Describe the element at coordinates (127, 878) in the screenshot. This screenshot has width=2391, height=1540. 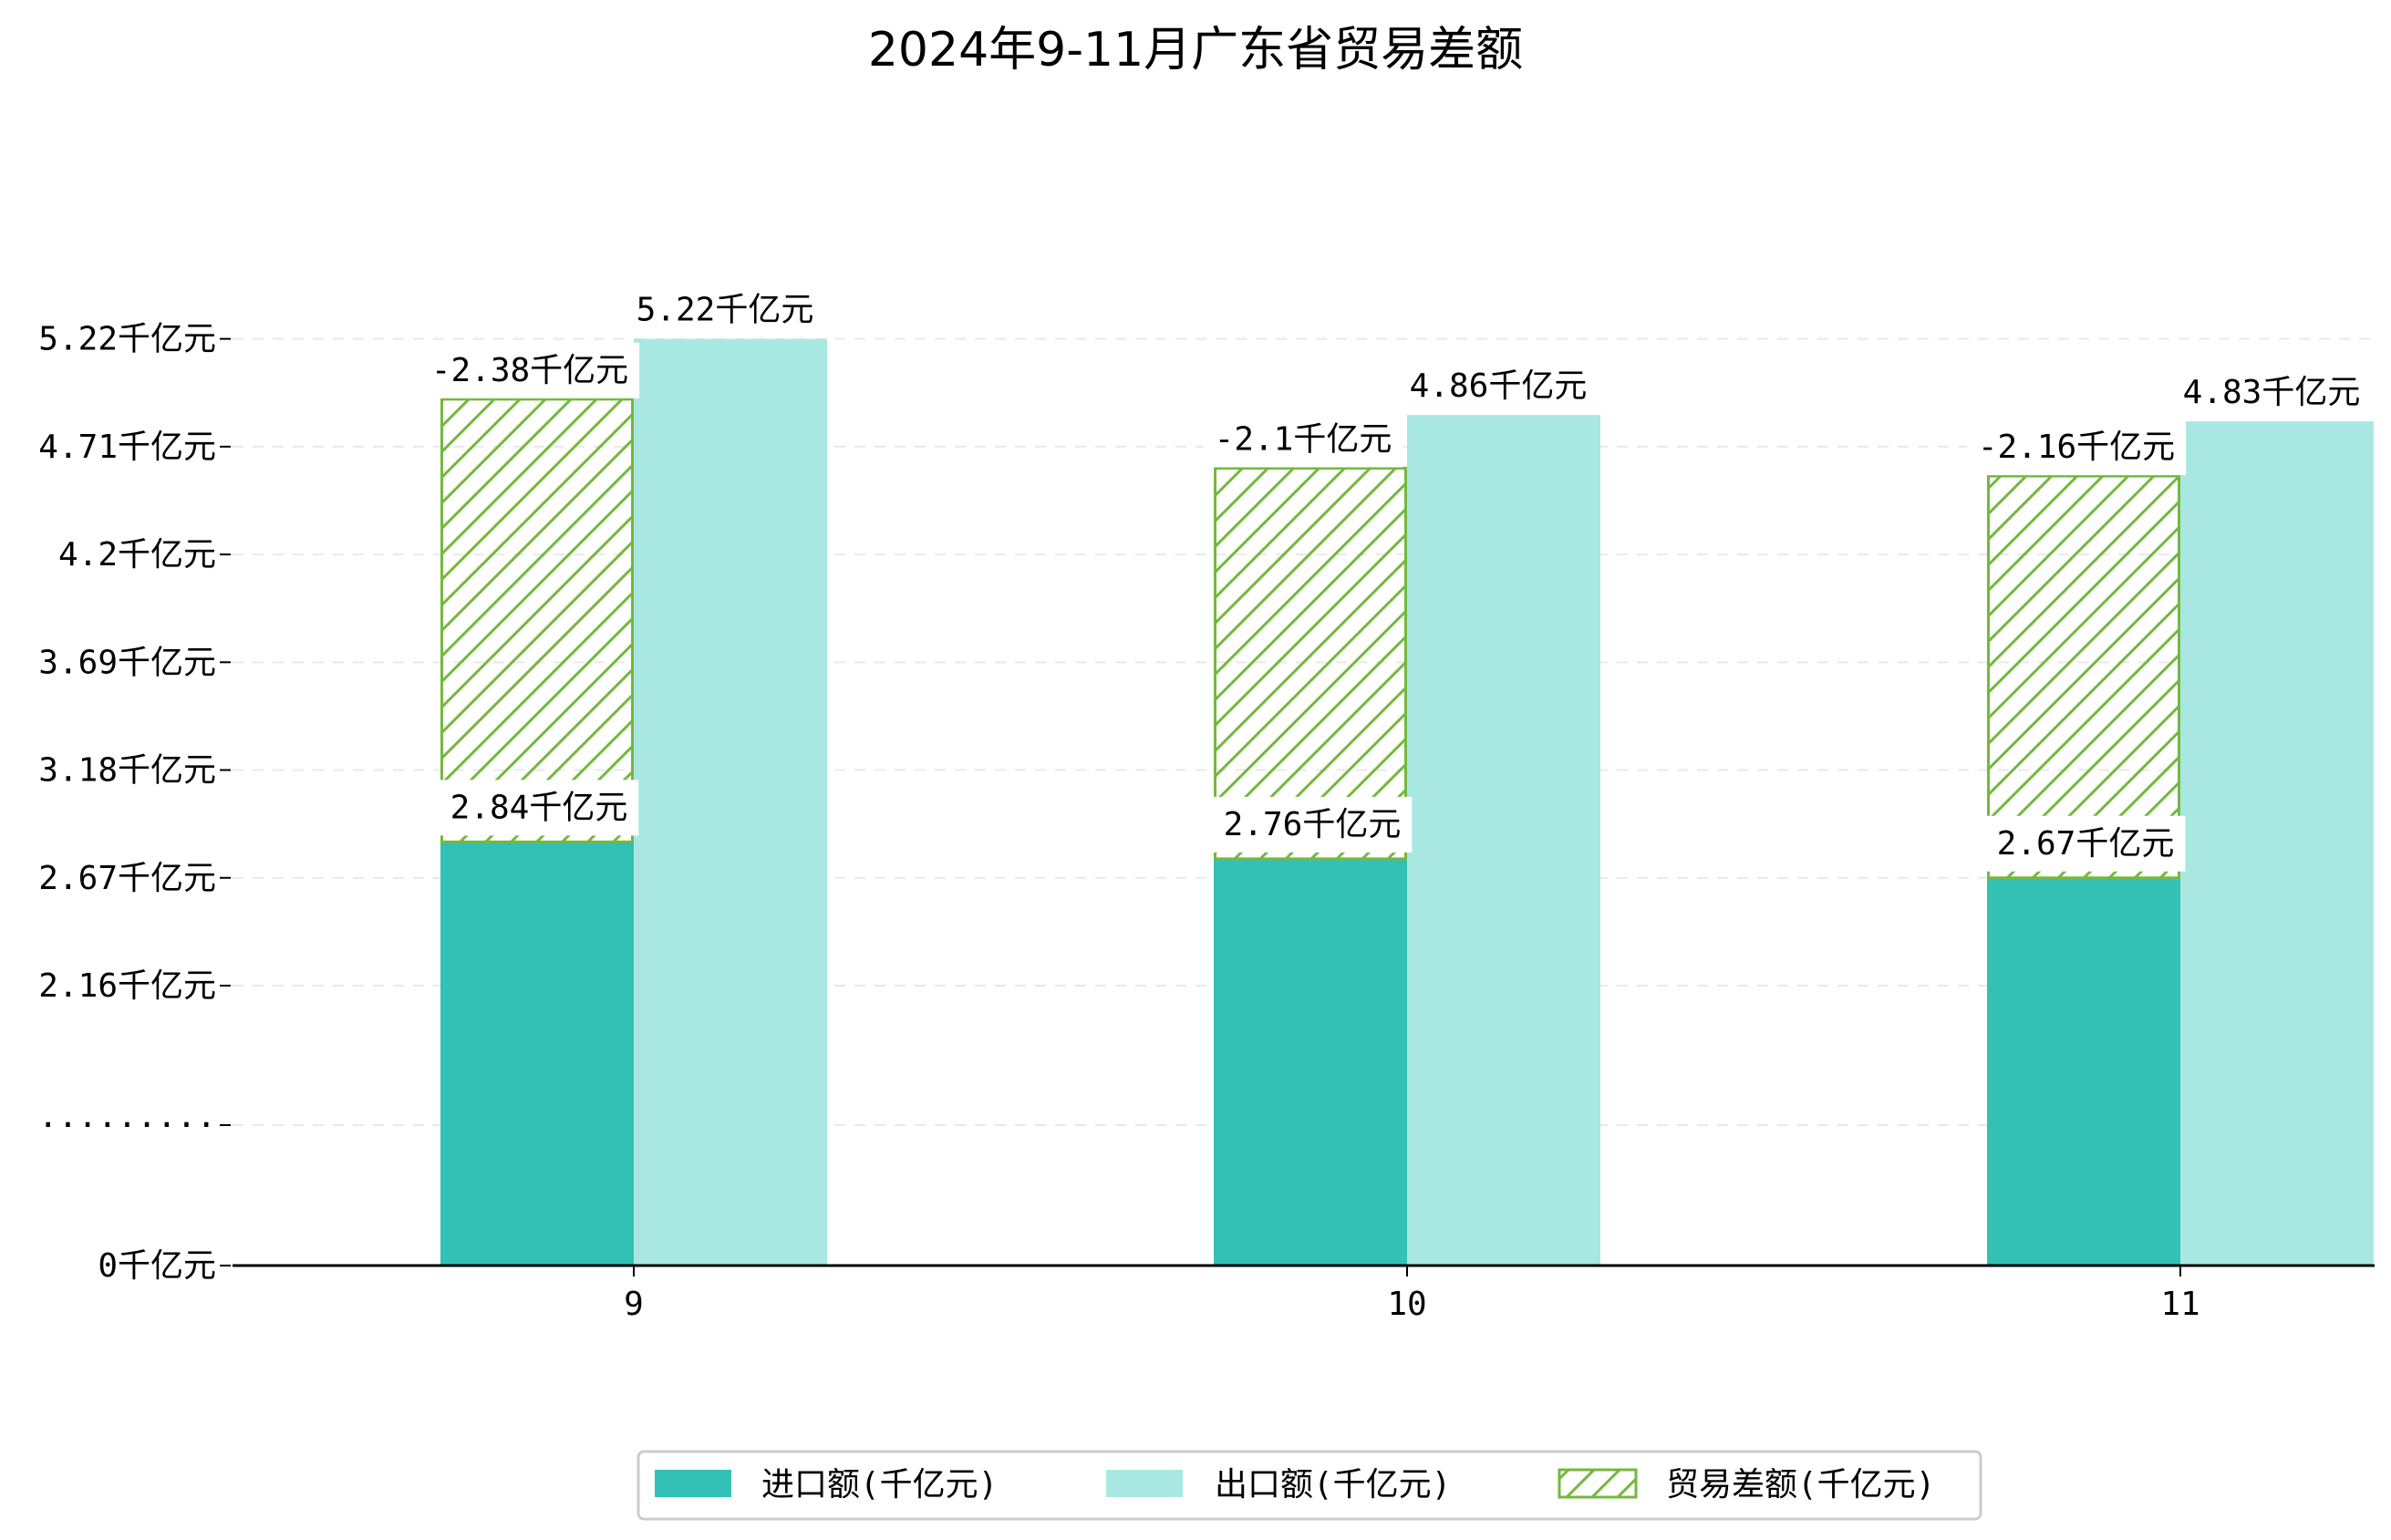
I see `y-tick-label: 2.67千亿元` at that location.